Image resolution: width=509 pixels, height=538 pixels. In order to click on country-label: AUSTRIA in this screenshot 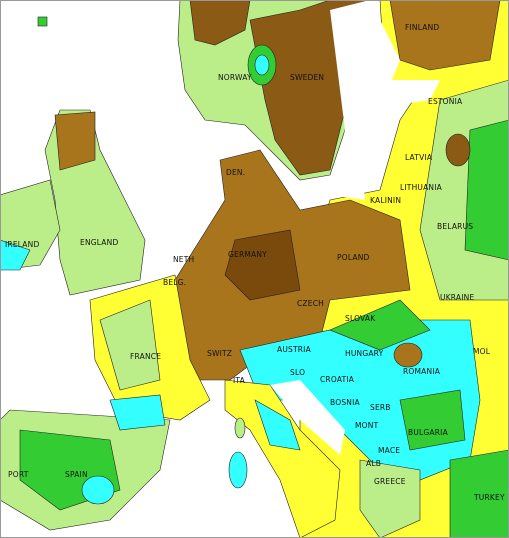, I will do `click(294, 349)`.